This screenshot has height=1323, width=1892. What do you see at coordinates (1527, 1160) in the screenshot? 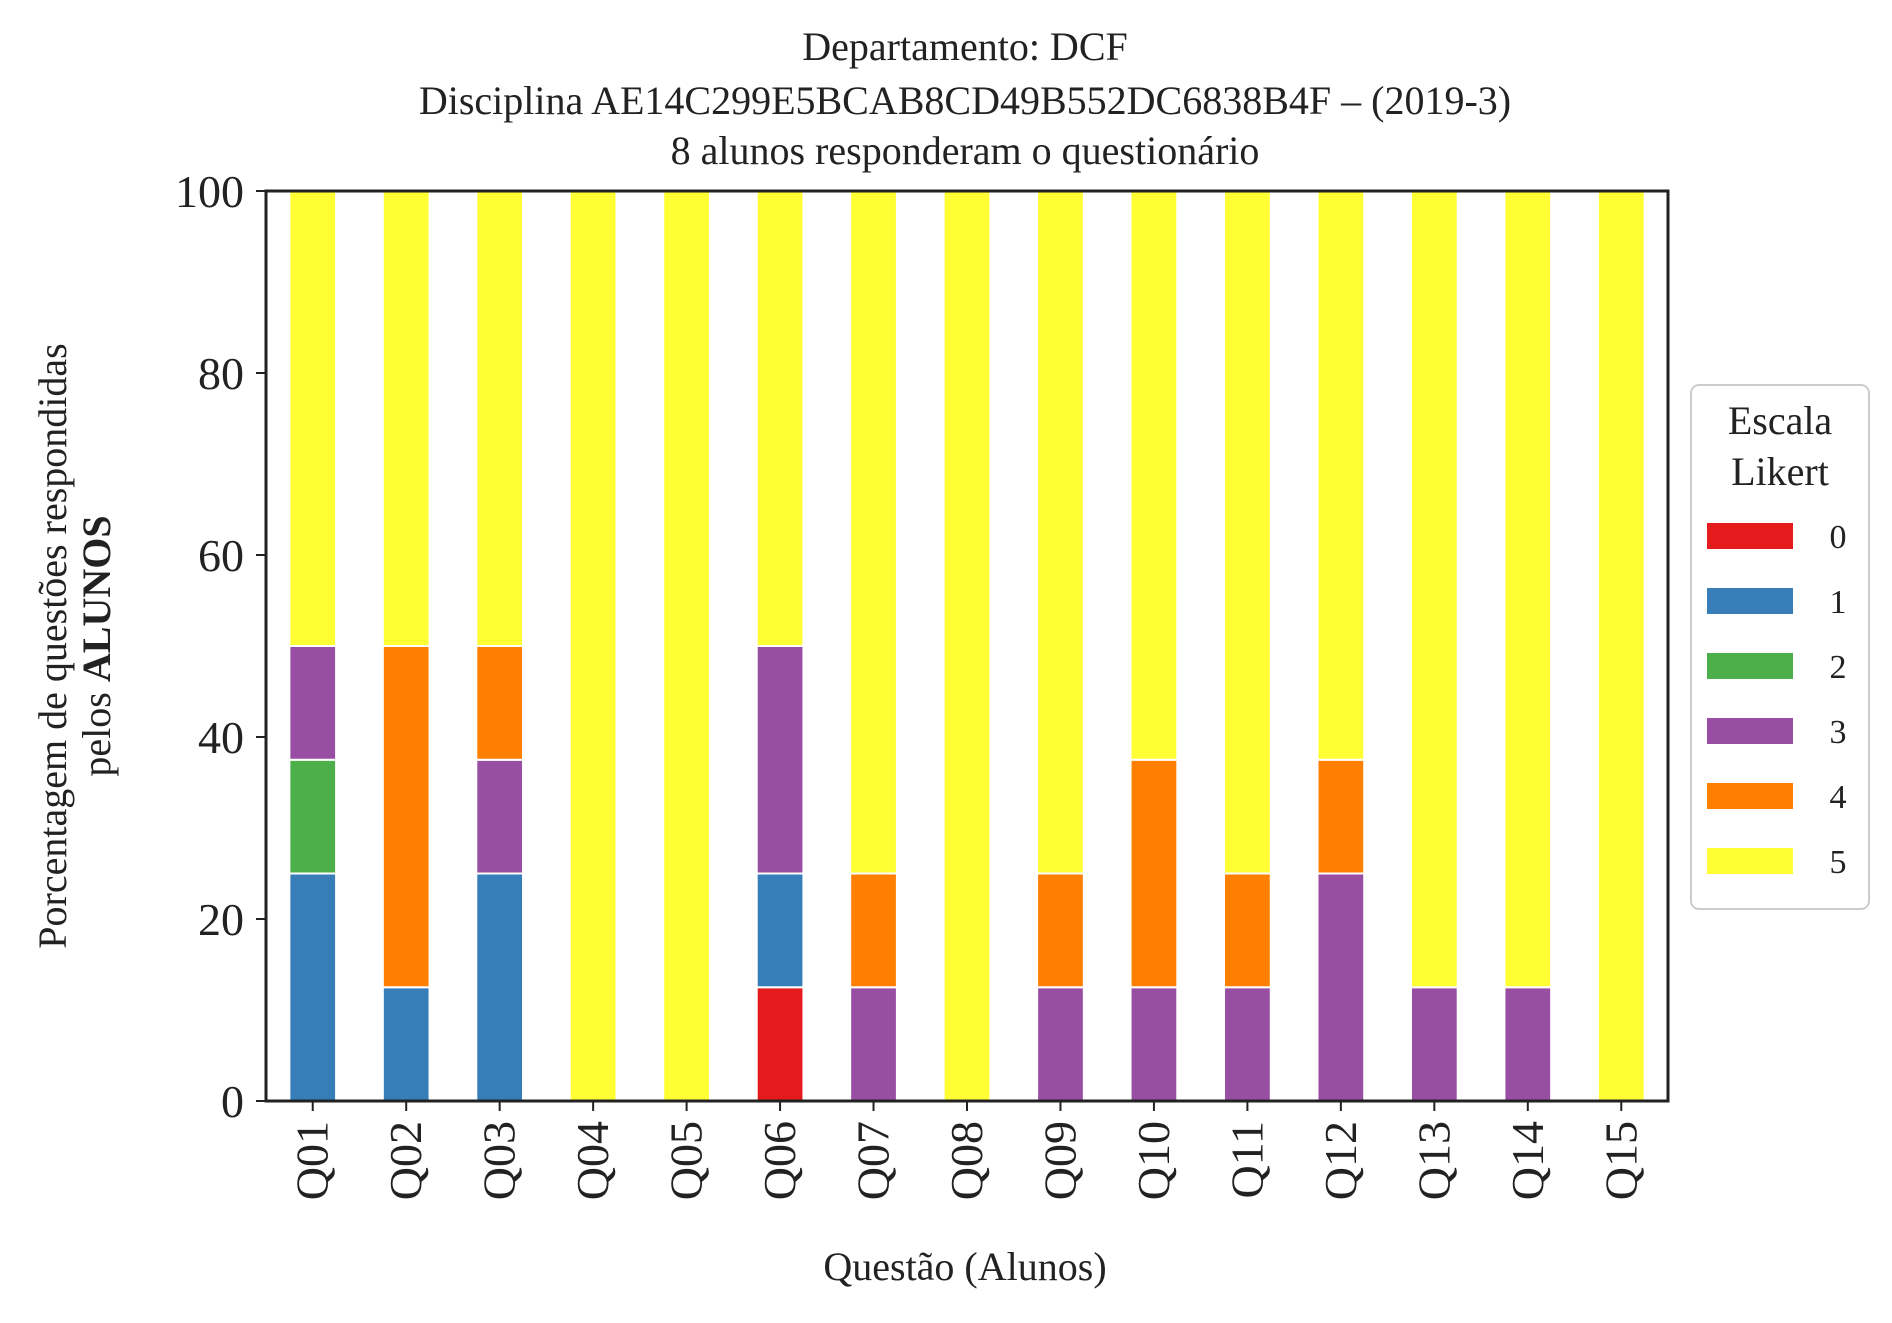
I see `x-tick-label-q14: Q14` at bounding box center [1527, 1160].